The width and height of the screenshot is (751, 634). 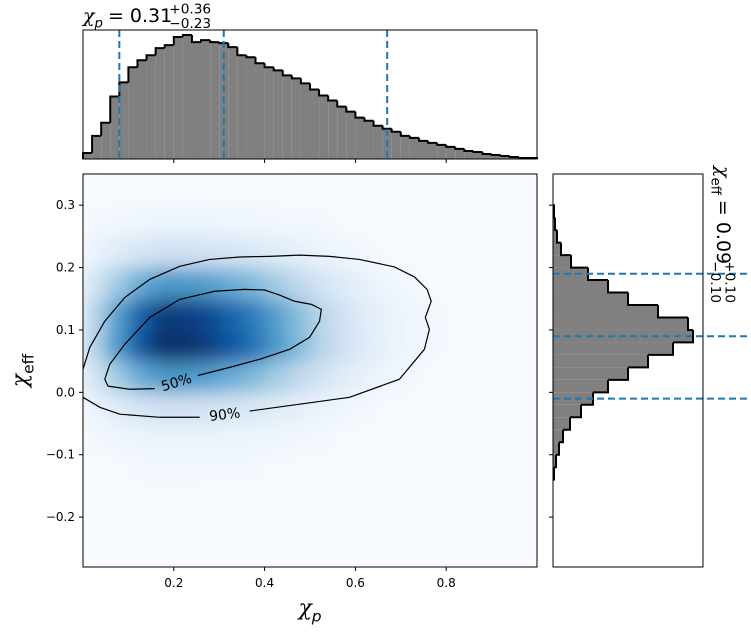 What do you see at coordinates (316, 617) in the screenshot?
I see `label-subscript: p` at bounding box center [316, 617].